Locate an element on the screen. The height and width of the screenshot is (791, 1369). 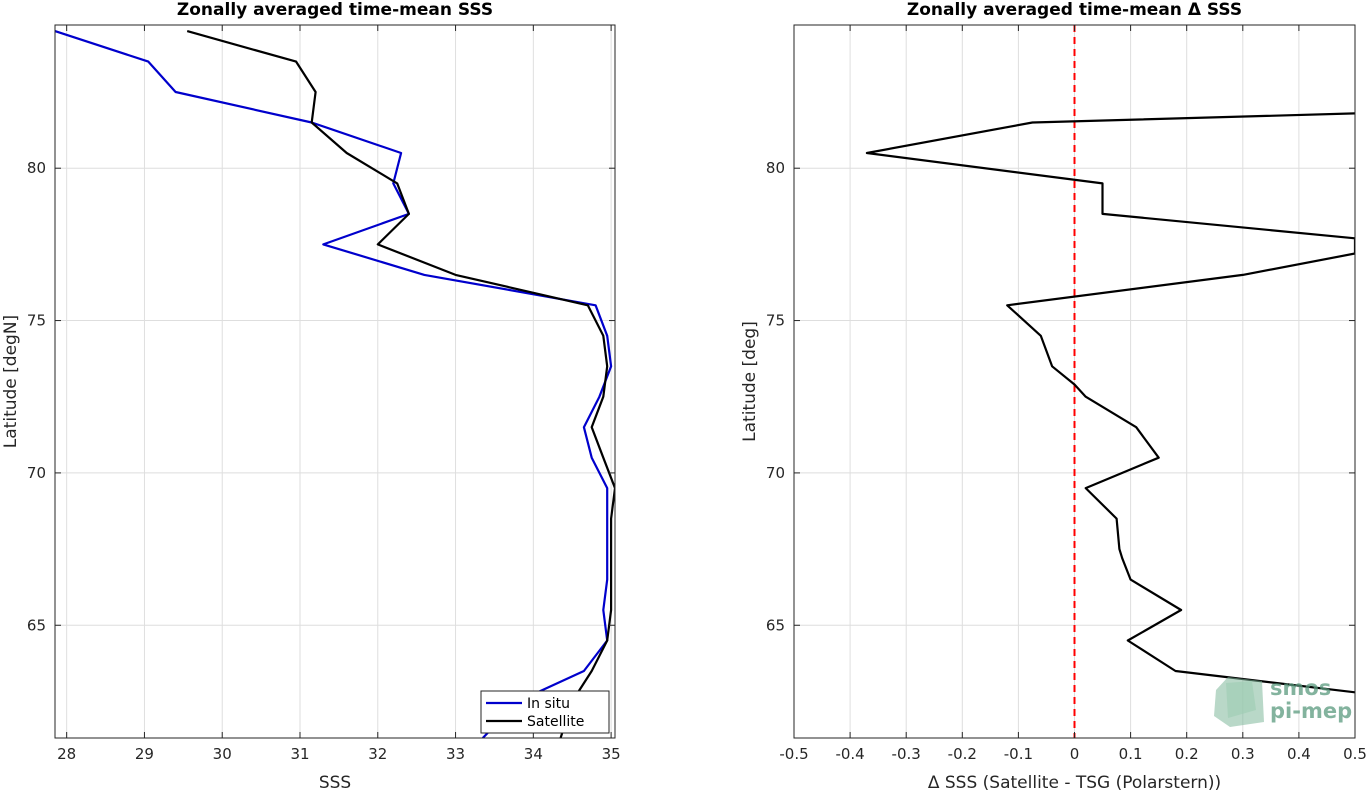
smos-pi-mep-logo: smos pi-mep is located at coordinates (1283, 701).